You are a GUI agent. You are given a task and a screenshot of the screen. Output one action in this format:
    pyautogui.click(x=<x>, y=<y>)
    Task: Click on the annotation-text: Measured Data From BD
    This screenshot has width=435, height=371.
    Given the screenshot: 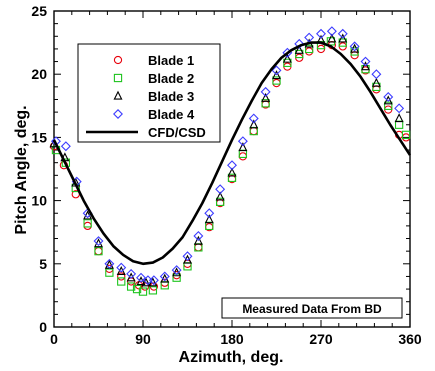 What is the action you would take?
    pyautogui.click(x=312, y=309)
    